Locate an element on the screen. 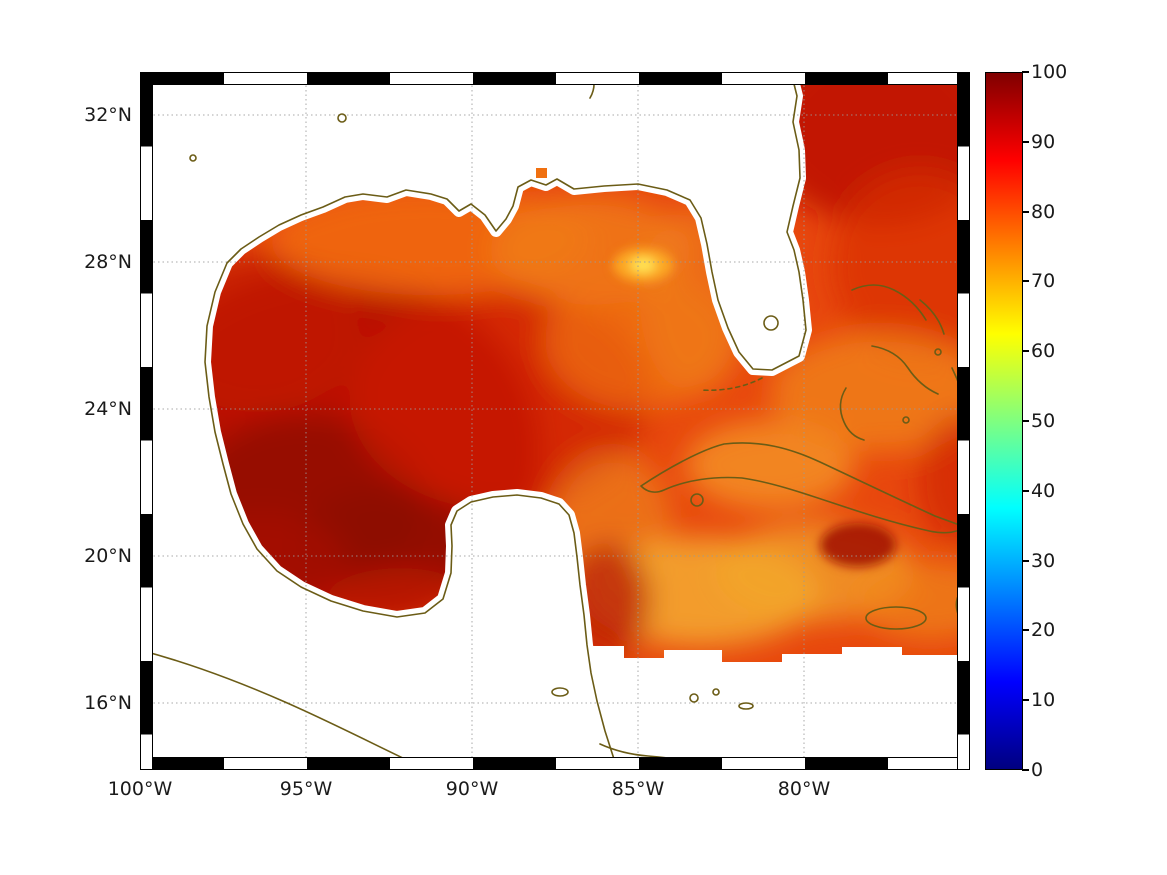 The height and width of the screenshot is (875, 1167). colorbar is located at coordinates (1004, 421).